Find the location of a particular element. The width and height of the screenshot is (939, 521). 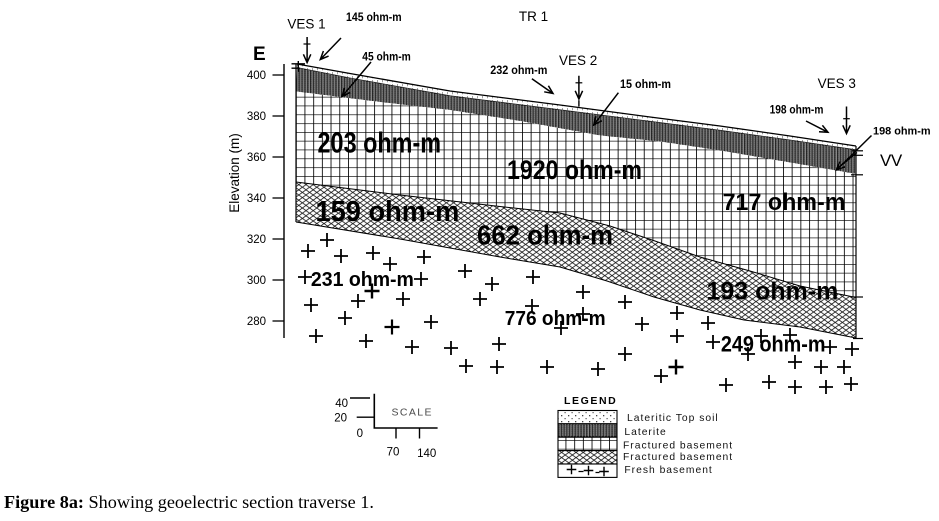

svg-text: 20 is located at coordinates (340, 419).